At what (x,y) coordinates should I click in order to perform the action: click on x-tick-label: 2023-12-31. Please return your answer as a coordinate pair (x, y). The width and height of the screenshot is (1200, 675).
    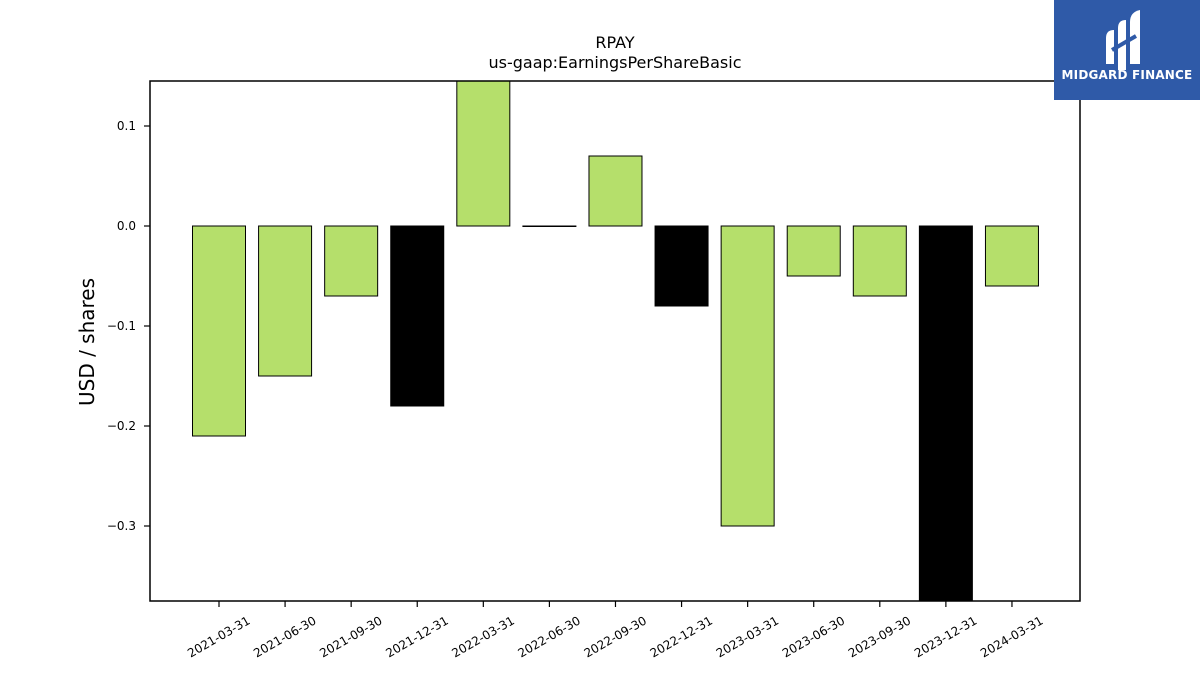
    Looking at the image, I should click on (945, 636).